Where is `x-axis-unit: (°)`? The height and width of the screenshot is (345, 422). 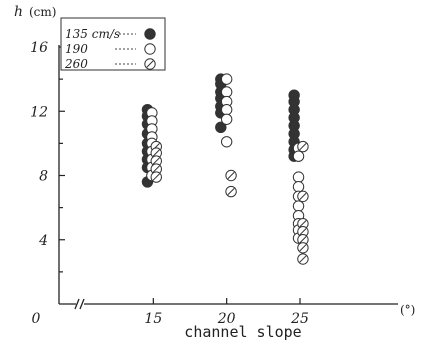 x-axis-unit: (°) is located at coordinates (407, 310).